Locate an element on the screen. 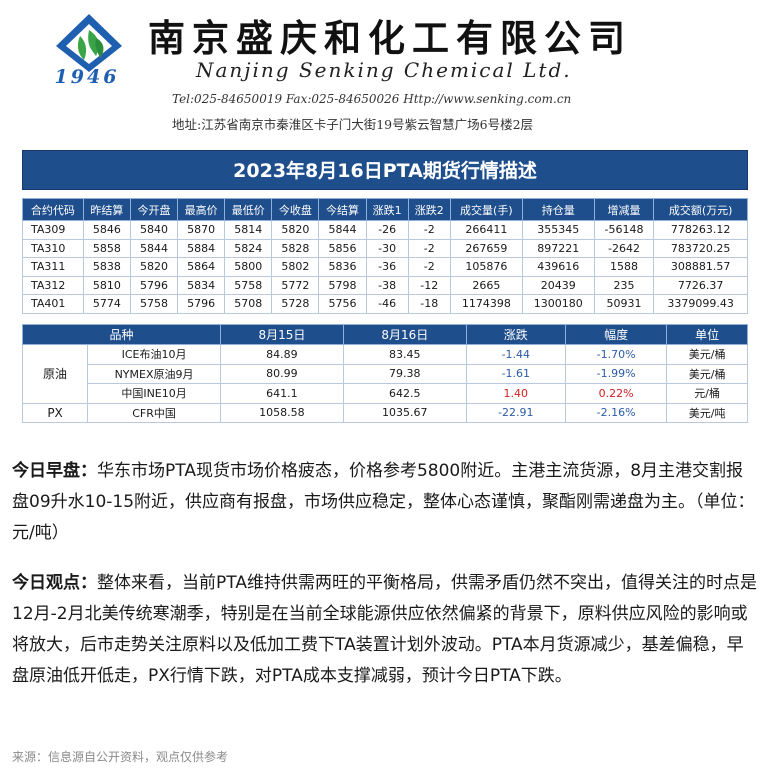 The image size is (769, 783). commodity-name: 中国INE10月 is located at coordinates (154, 393).